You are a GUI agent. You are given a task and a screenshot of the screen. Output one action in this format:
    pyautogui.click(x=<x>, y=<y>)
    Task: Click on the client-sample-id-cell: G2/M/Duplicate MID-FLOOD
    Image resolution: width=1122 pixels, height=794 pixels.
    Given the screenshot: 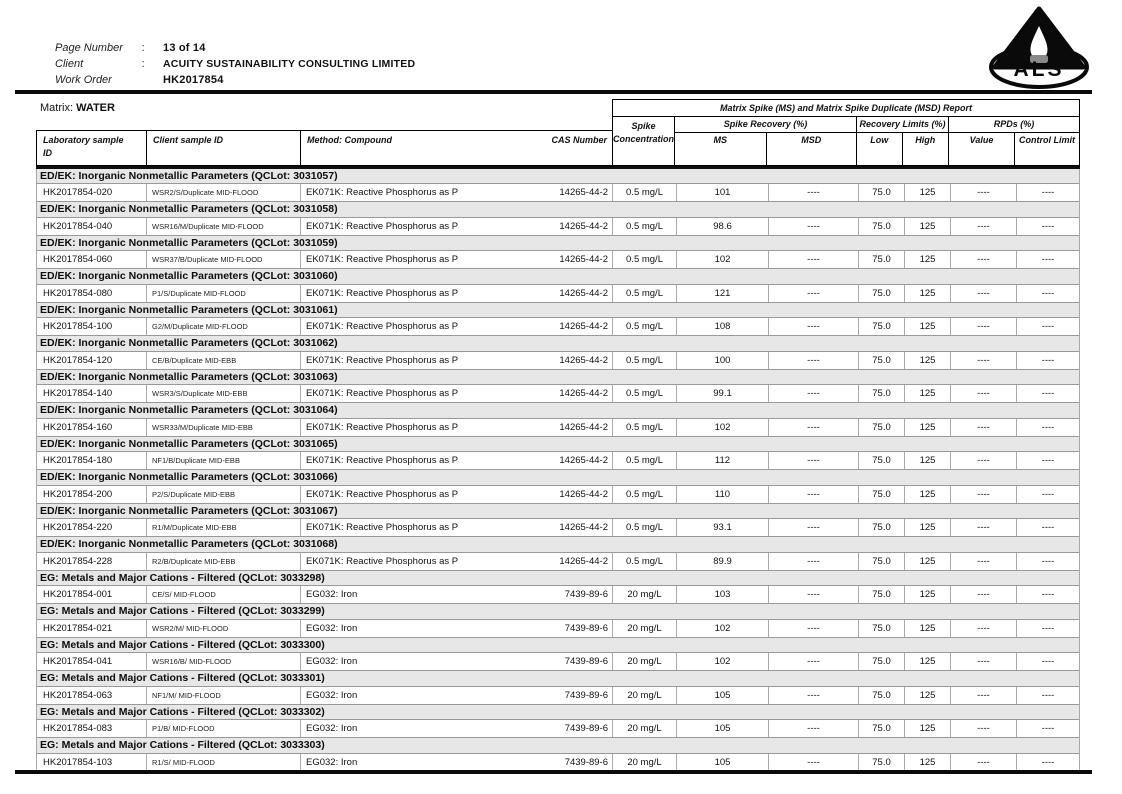 What is the action you would take?
    pyautogui.click(x=224, y=326)
    